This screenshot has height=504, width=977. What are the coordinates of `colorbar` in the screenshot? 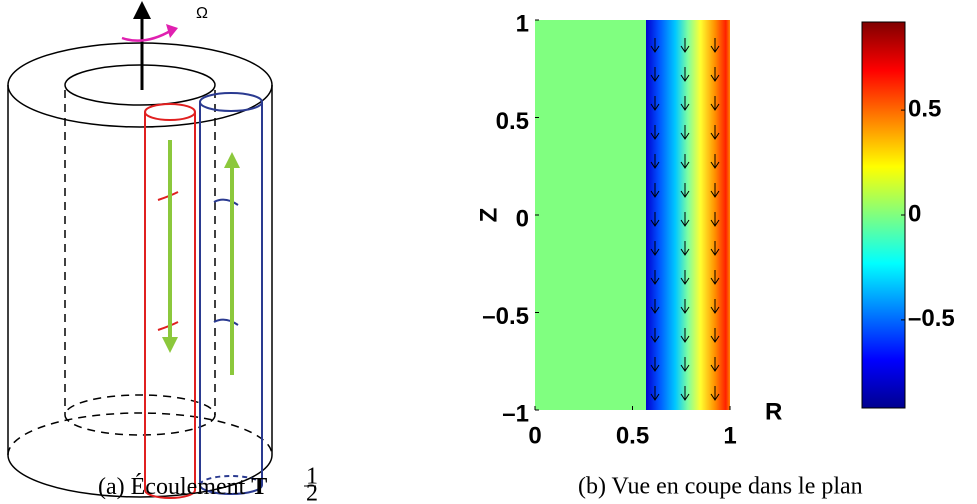 It's located at (883, 215).